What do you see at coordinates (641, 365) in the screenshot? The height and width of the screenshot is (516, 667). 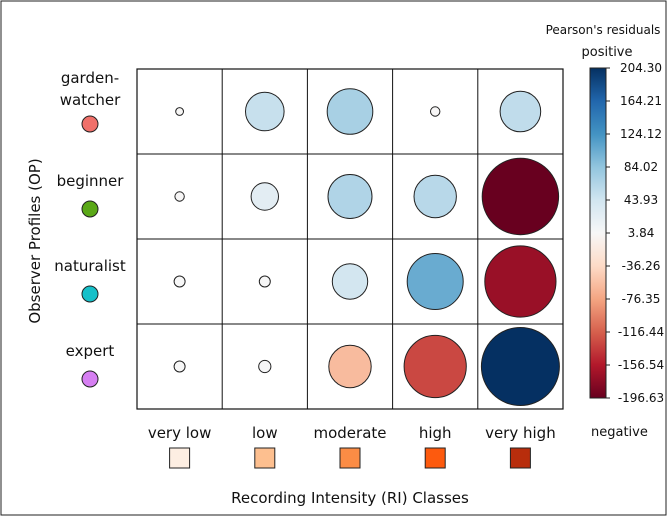 I see `legend-tick-label: -156.54` at bounding box center [641, 365].